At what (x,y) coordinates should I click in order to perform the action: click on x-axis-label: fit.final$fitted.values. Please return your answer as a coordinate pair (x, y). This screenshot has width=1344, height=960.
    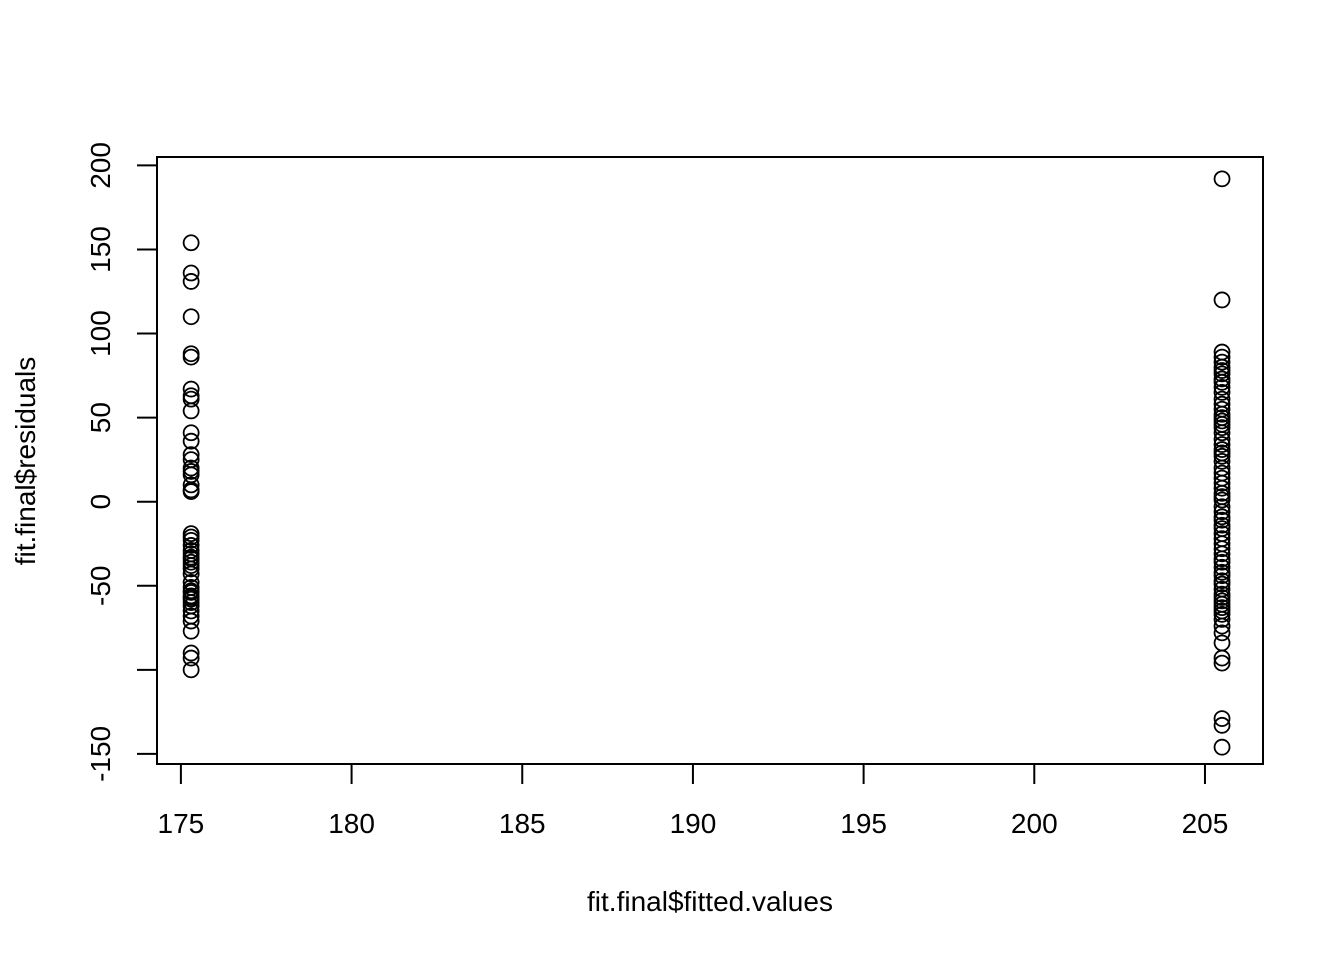
    Looking at the image, I should click on (710, 901).